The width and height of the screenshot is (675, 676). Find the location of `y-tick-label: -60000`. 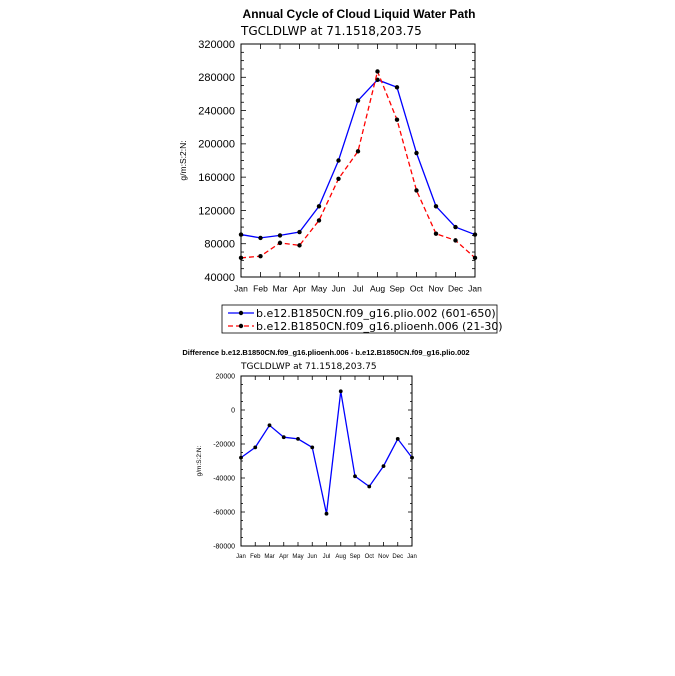

y-tick-label: -60000 is located at coordinates (224, 512).